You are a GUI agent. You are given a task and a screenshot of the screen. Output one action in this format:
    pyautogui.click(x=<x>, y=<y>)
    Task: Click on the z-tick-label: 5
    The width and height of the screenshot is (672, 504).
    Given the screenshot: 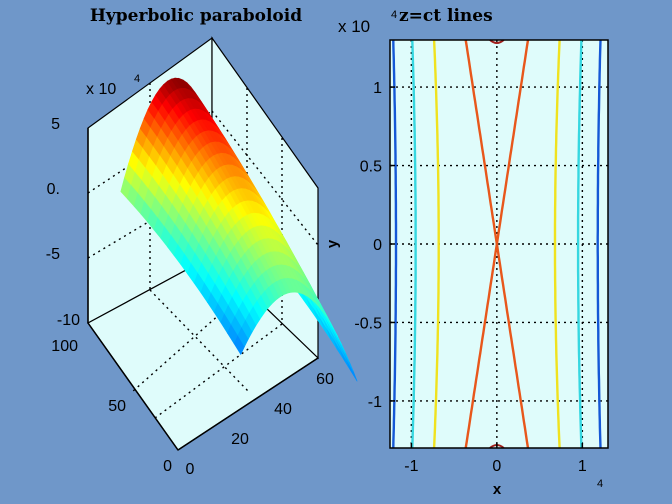 What is the action you would take?
    pyautogui.click(x=55, y=124)
    